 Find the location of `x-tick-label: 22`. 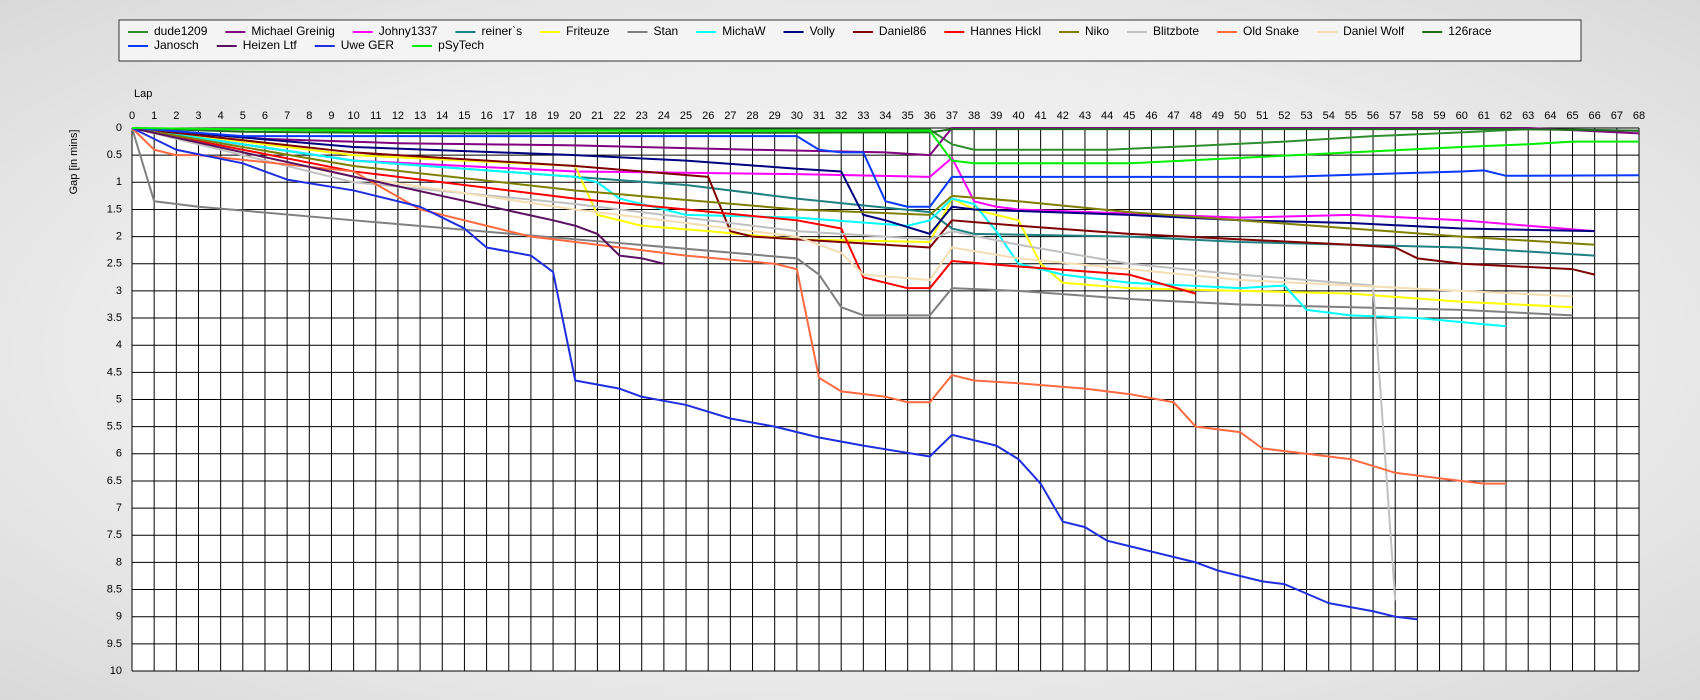

x-tick-label: 22 is located at coordinates (619, 116).